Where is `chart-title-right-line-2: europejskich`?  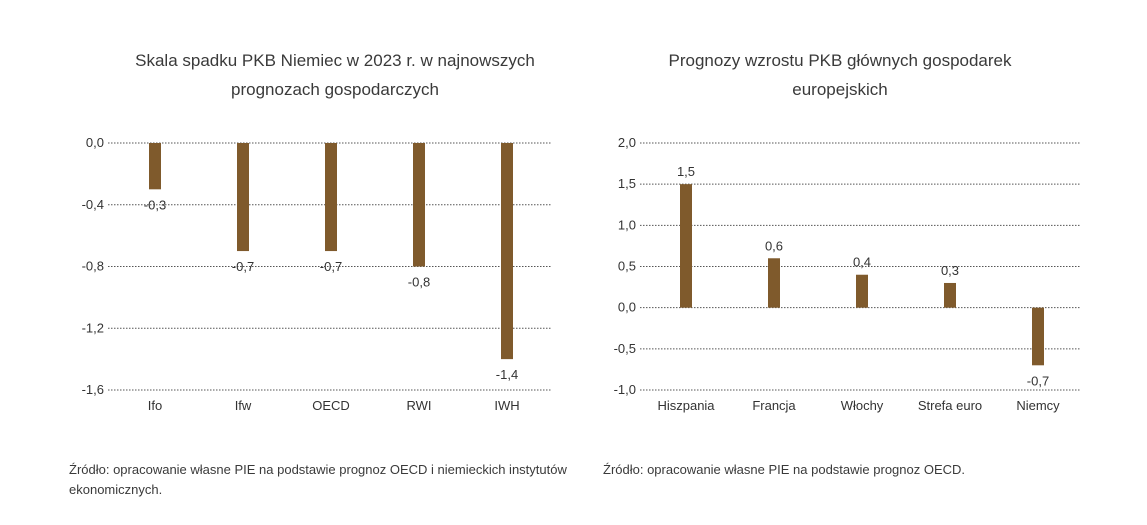
chart-title-right-line-2: europejskich is located at coordinates (840, 89).